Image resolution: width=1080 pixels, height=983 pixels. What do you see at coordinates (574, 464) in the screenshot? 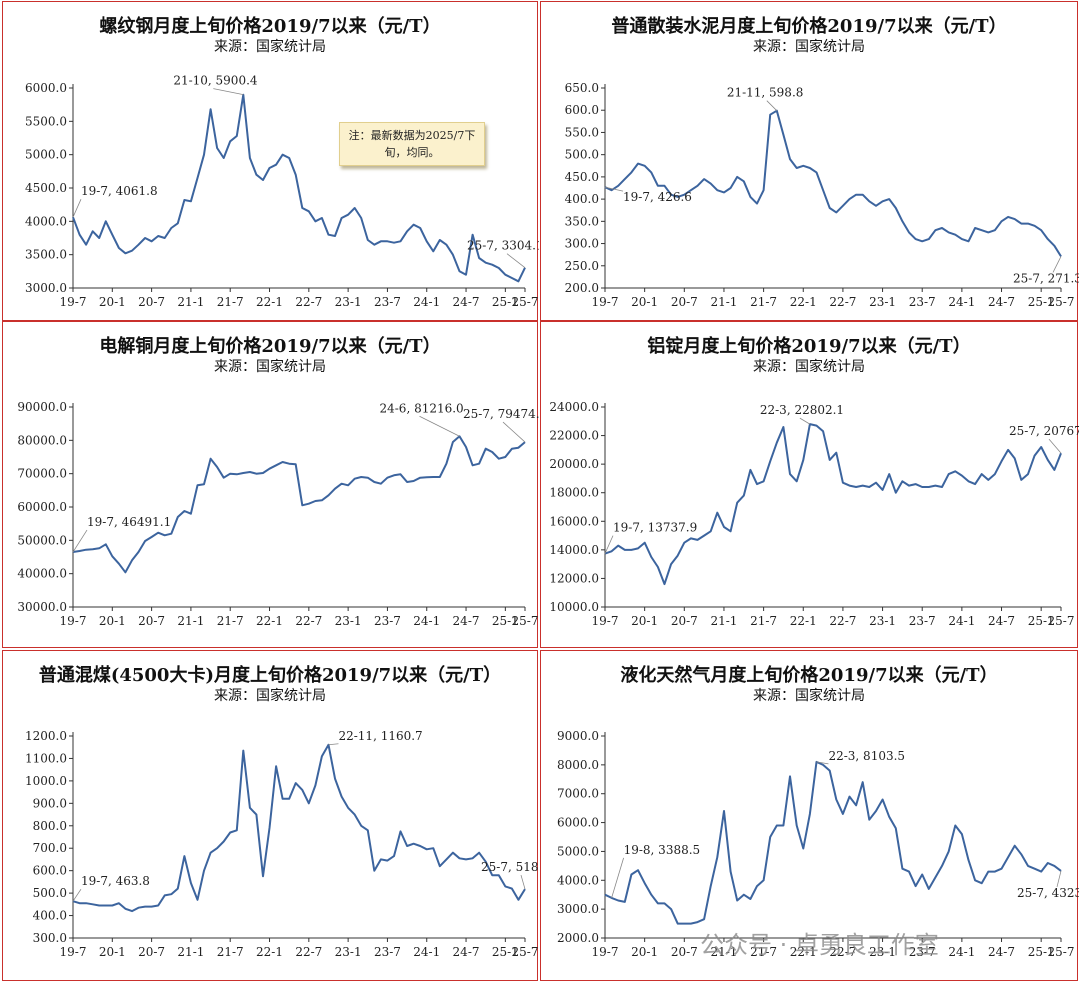
I see `y-tick-label: 20000.0` at bounding box center [574, 464].